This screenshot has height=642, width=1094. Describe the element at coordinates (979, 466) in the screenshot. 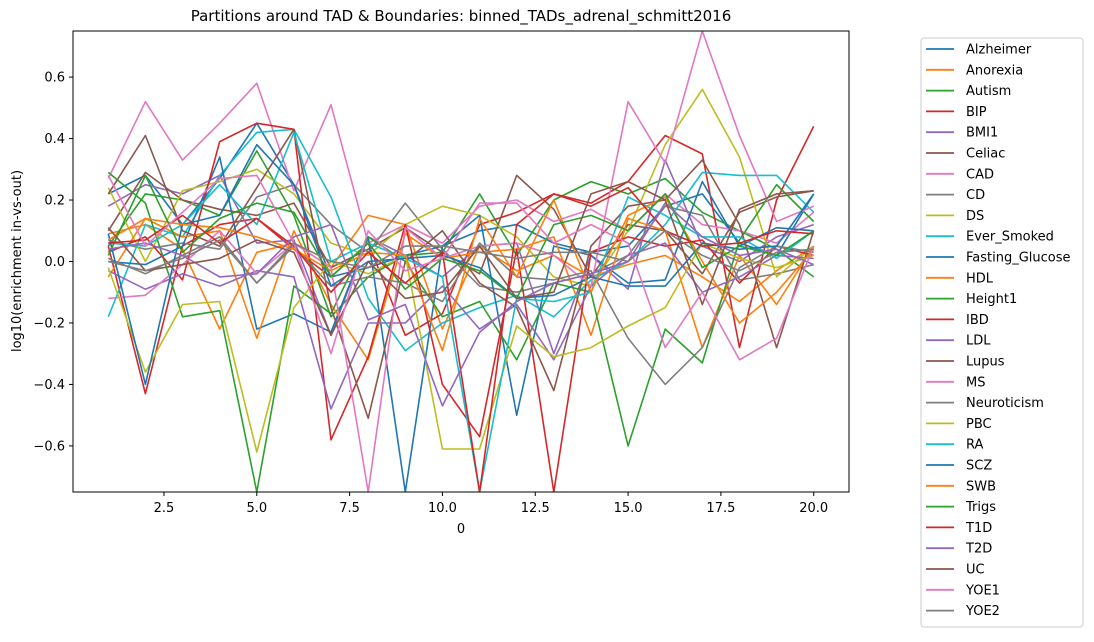

I see `legend-label: SCZ` at that location.